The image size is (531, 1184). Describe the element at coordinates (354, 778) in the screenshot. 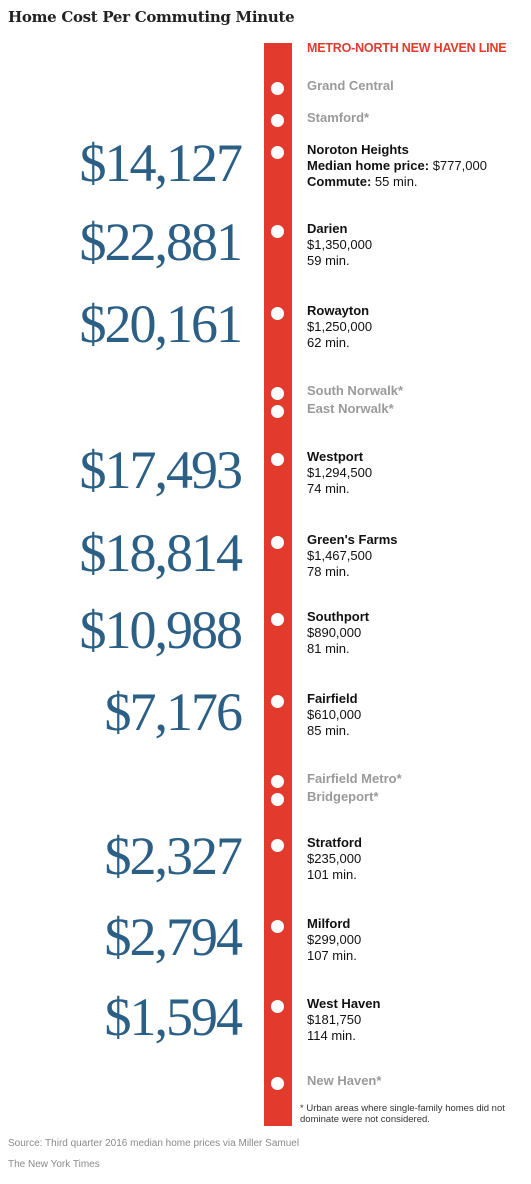

I see `station-name: Fairfield Metro*` at that location.